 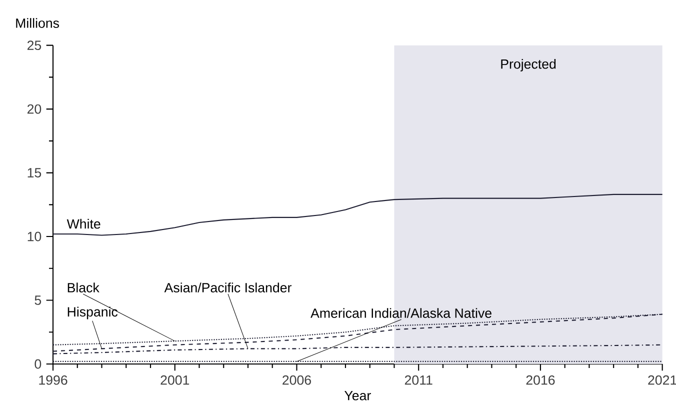 I want to click on y-axis-title: Millions, so click(x=38, y=23).